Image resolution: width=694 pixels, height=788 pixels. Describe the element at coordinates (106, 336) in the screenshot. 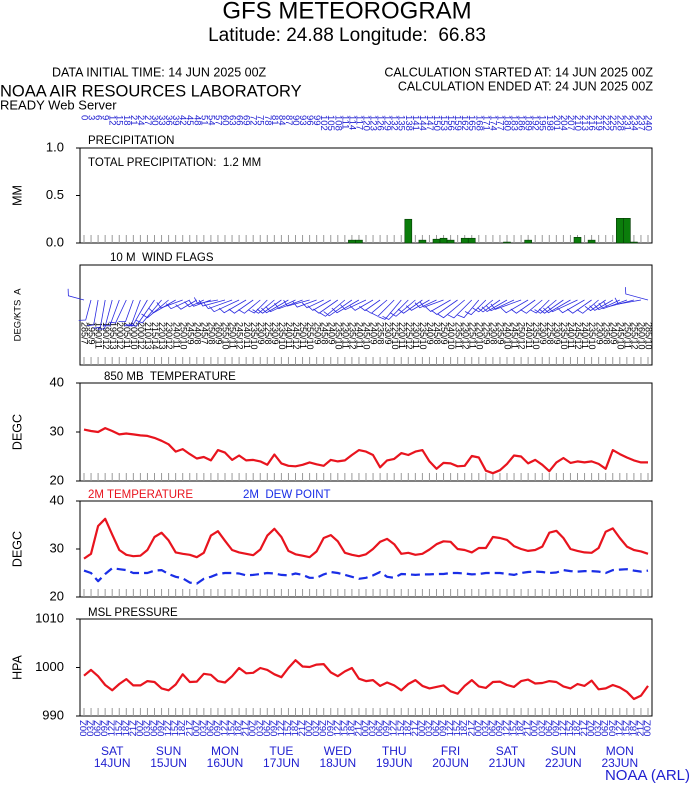

I see `wind-label: 190/12` at that location.